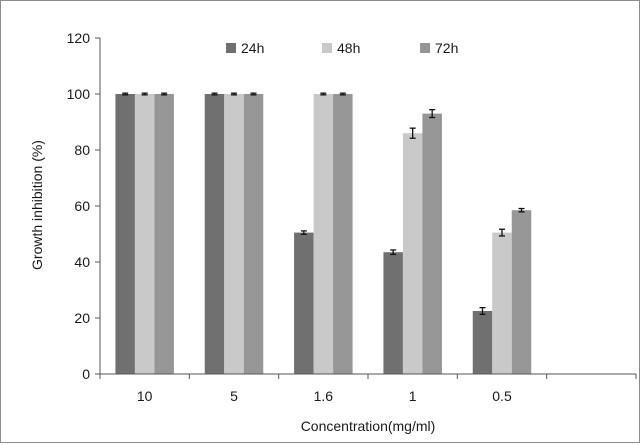 The width and height of the screenshot is (642, 445). What do you see at coordinates (37, 205) in the screenshot?
I see `y-axis-label: Growth inhibition (%)` at bounding box center [37, 205].